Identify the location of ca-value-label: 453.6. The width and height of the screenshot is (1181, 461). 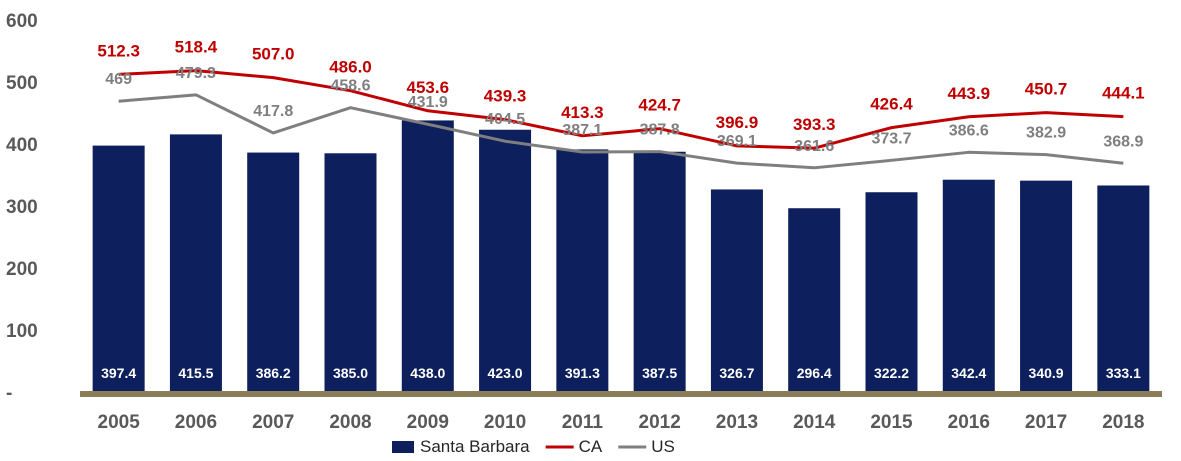
(428, 87).